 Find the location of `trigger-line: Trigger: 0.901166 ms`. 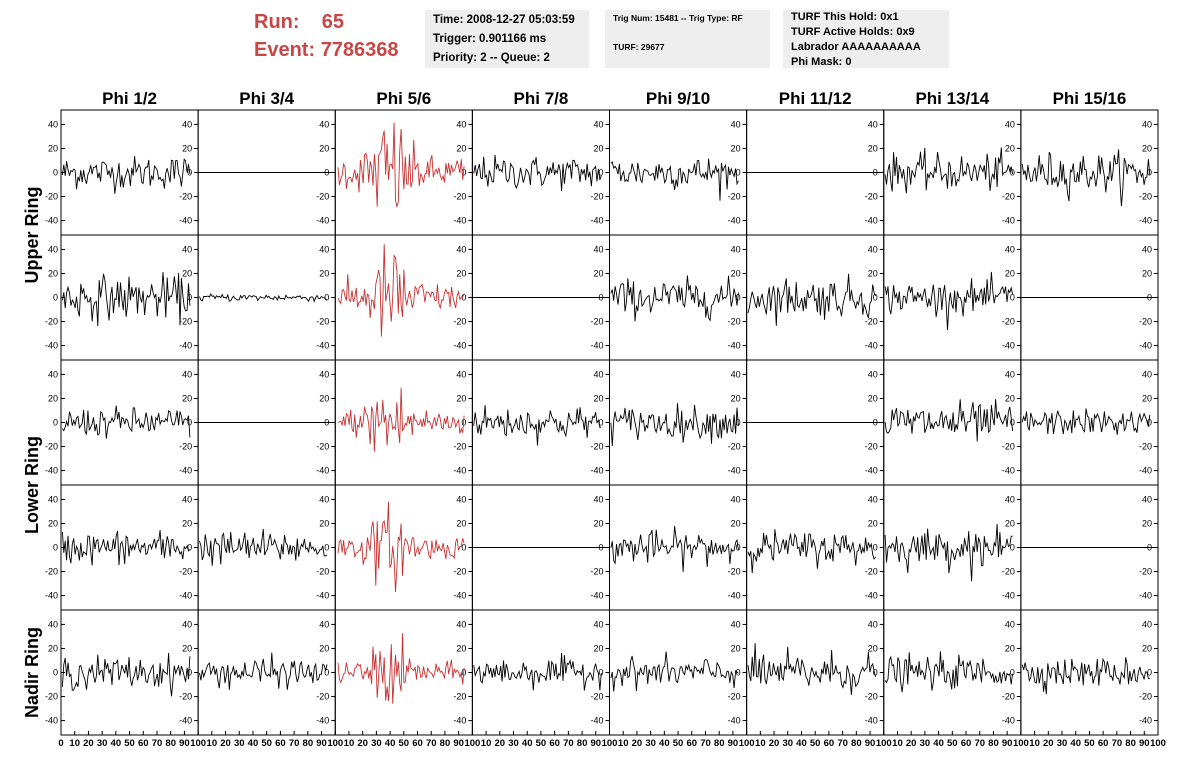

trigger-line: Trigger: 0.901166 ms is located at coordinates (490, 39).